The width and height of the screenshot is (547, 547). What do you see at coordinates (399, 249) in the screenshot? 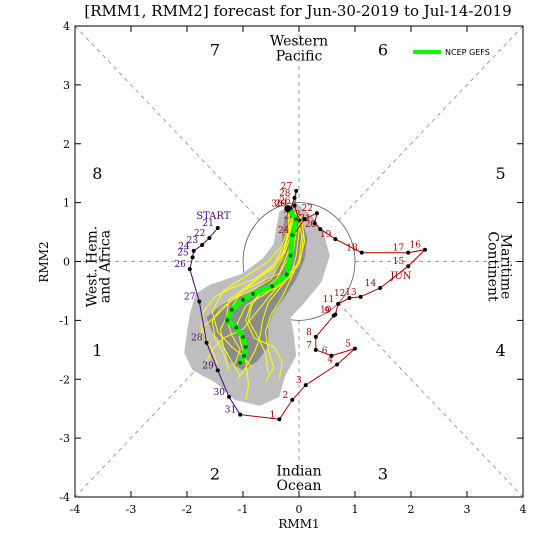
I see `observed-jun-label-17: 17` at bounding box center [399, 249].